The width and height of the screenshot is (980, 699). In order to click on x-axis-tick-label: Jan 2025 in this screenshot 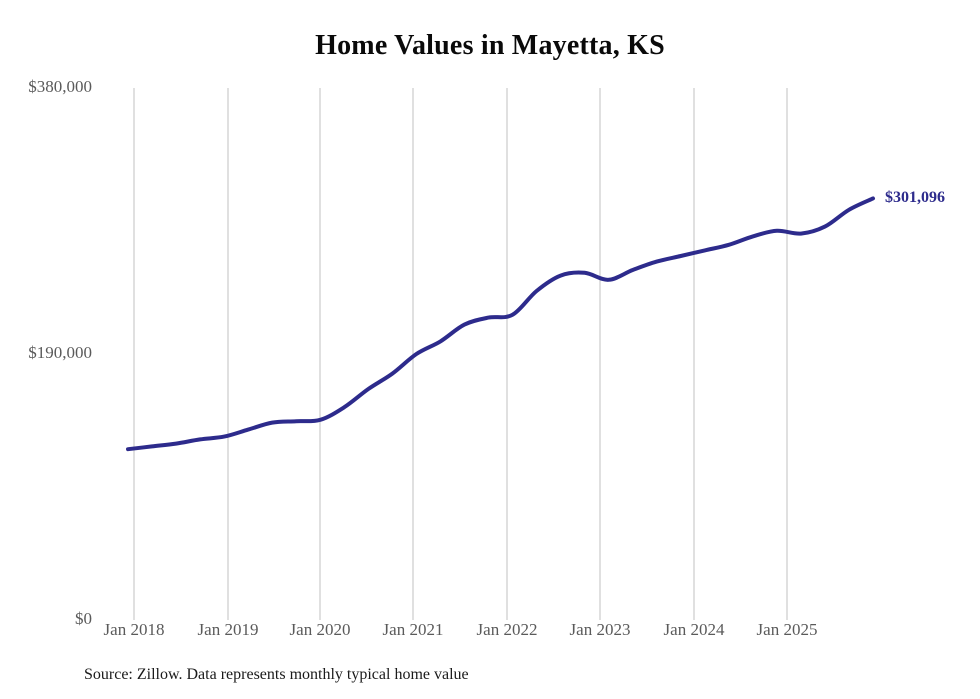, I will do `click(787, 629)`.